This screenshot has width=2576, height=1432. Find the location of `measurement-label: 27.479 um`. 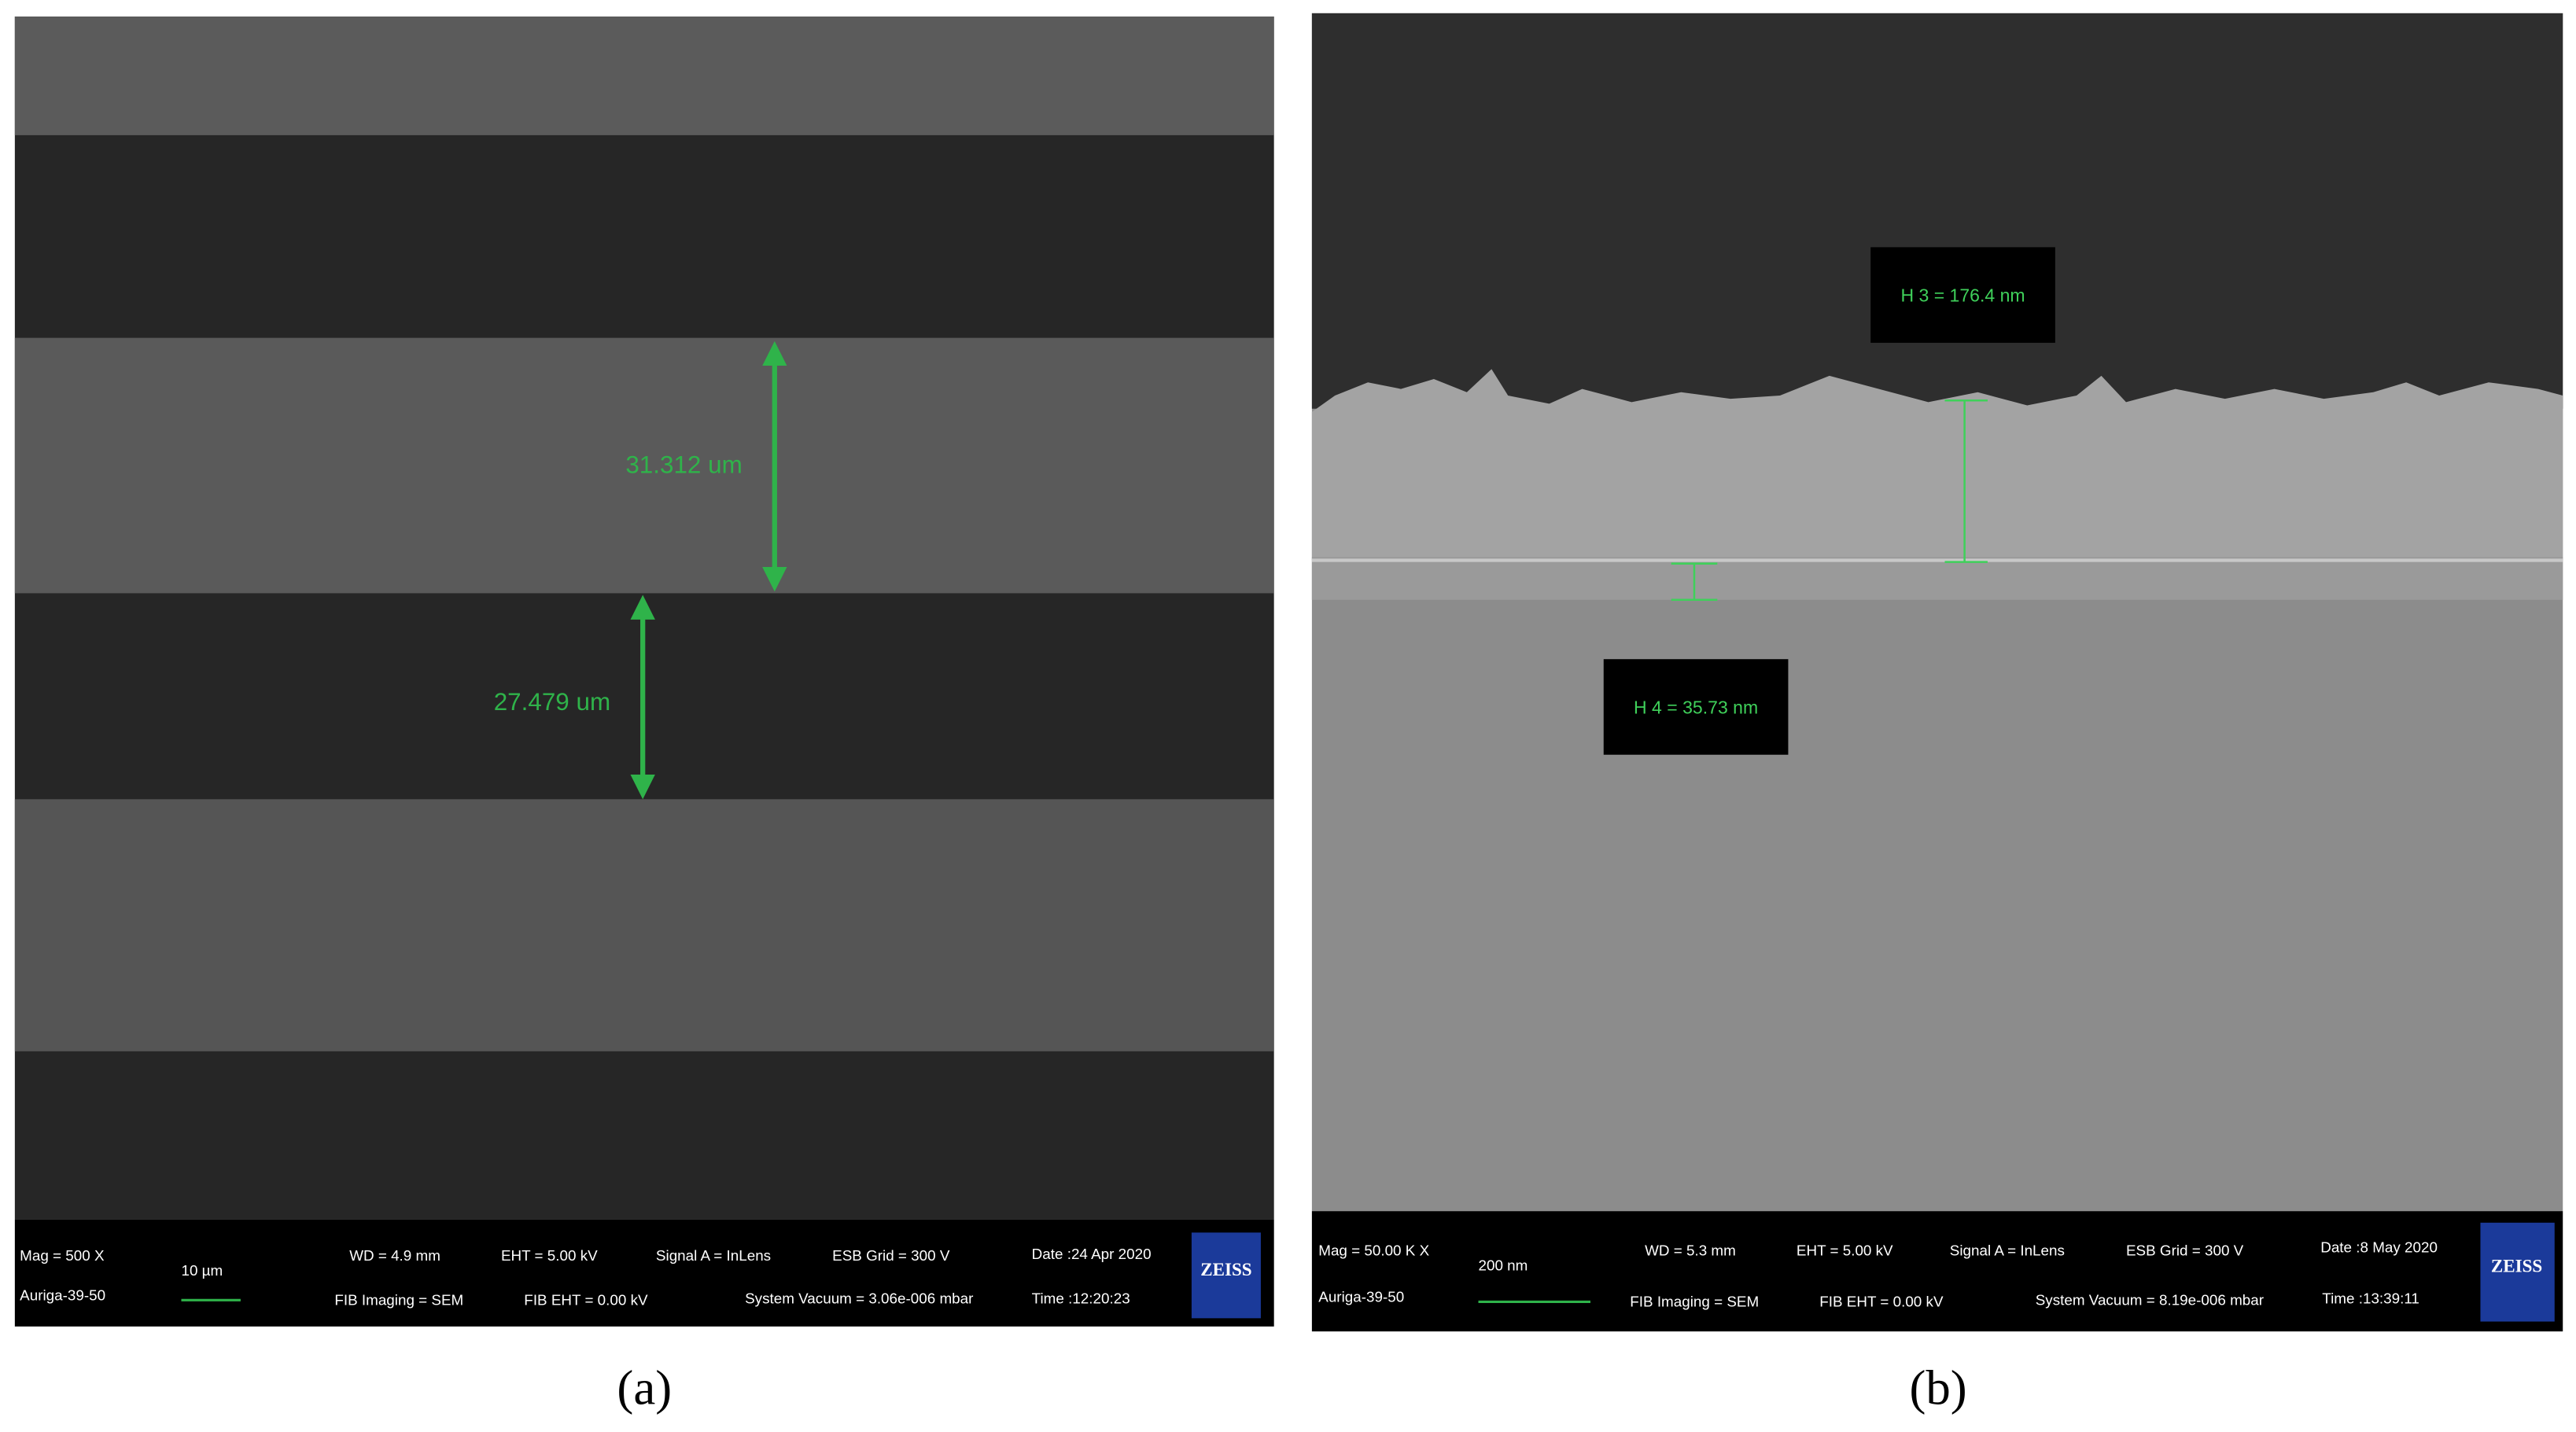

measurement-label: 27.479 um is located at coordinates (552, 702).